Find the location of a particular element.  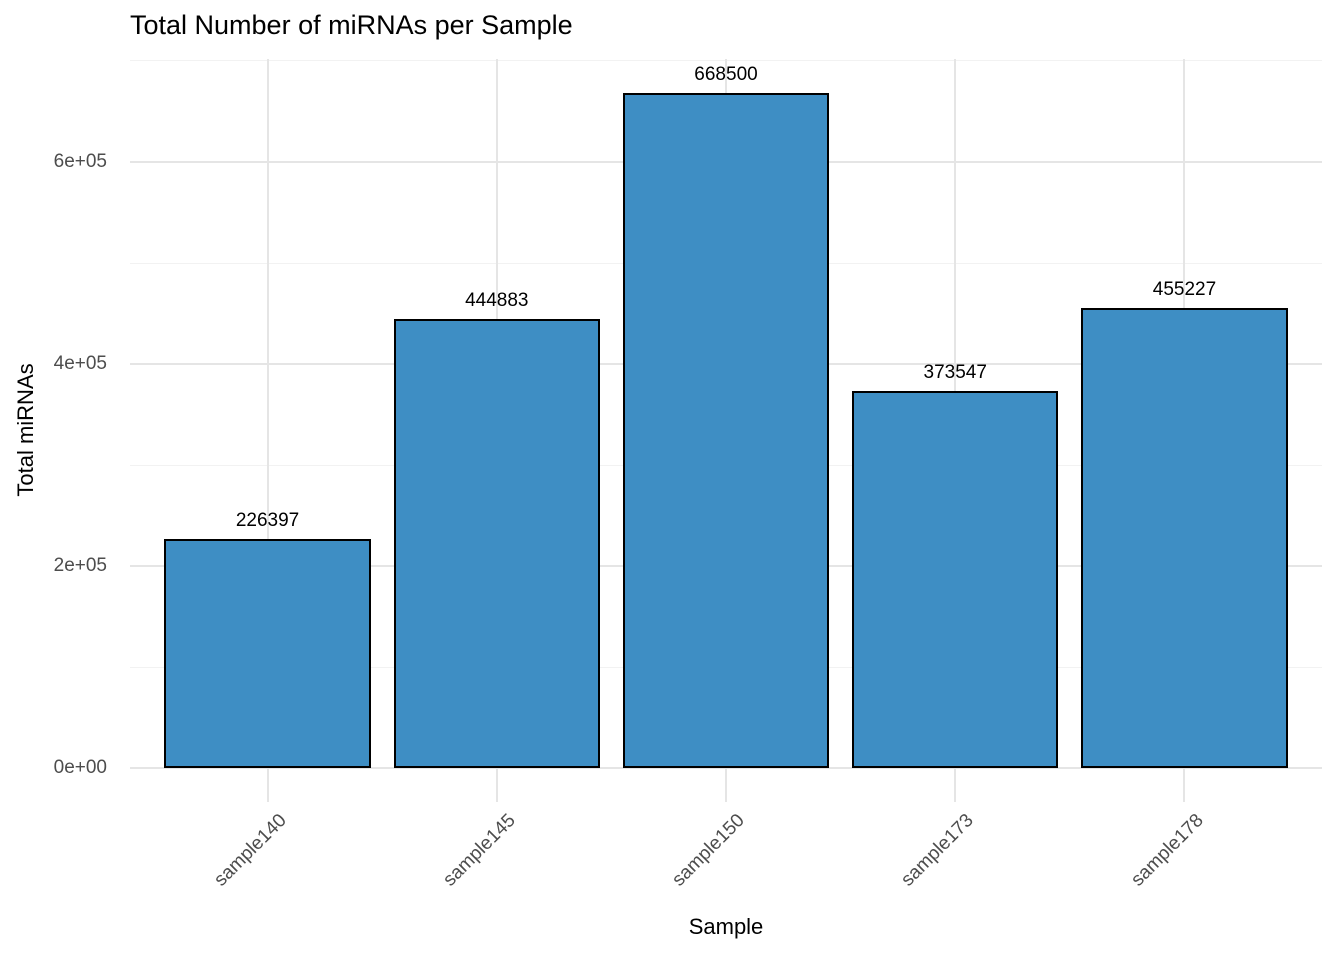

x-tick-label: sample178 is located at coordinates (1167, 850).